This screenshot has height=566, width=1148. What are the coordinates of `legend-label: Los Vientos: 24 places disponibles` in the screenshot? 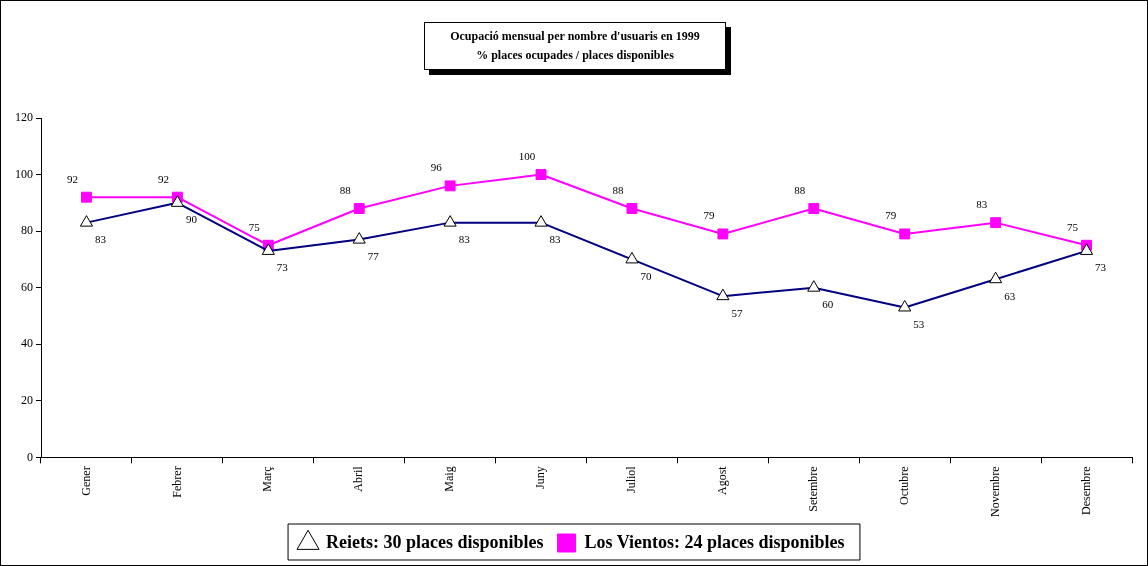 It's located at (714, 541).